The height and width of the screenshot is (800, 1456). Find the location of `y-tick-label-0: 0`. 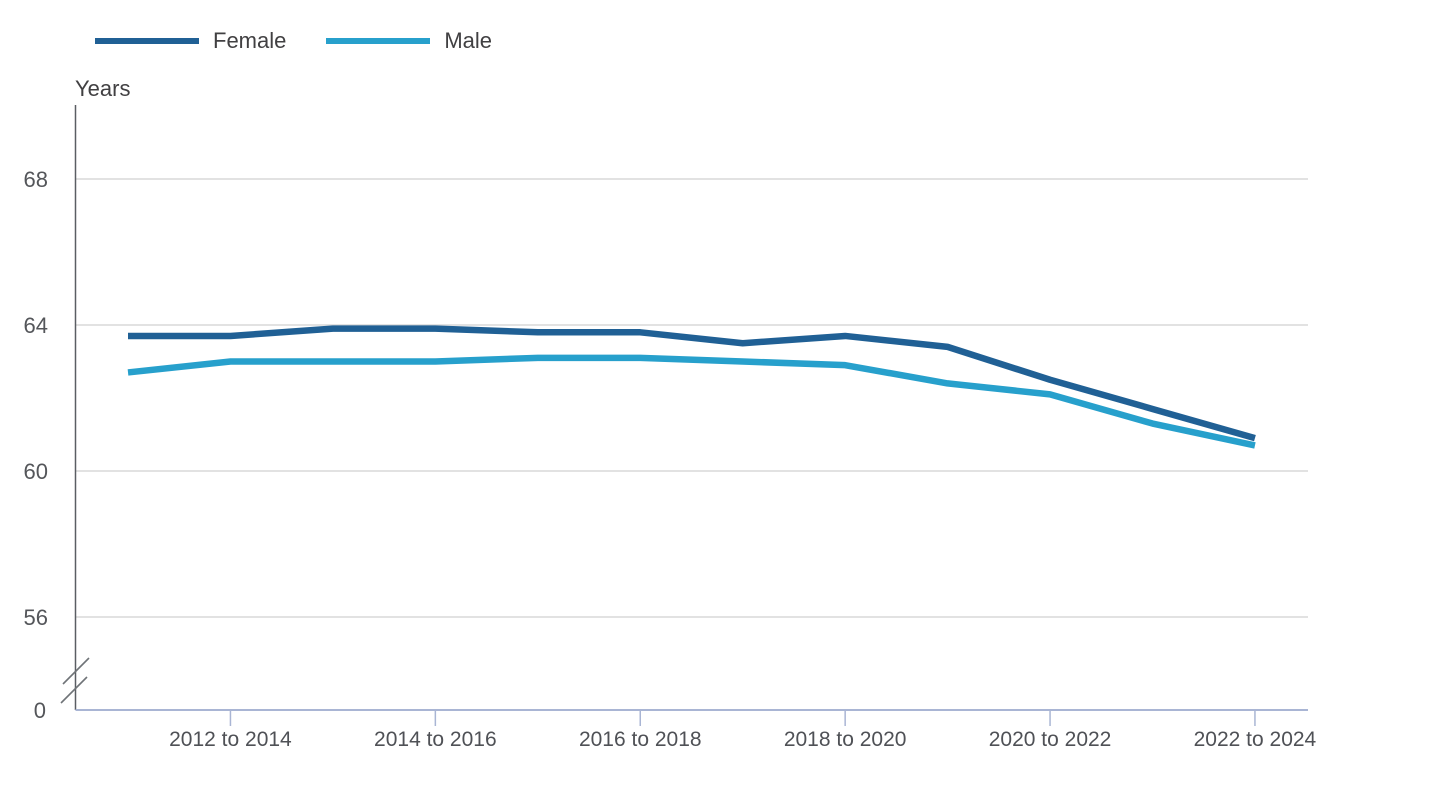

y-tick-label-0: 0 is located at coordinates (40, 710).